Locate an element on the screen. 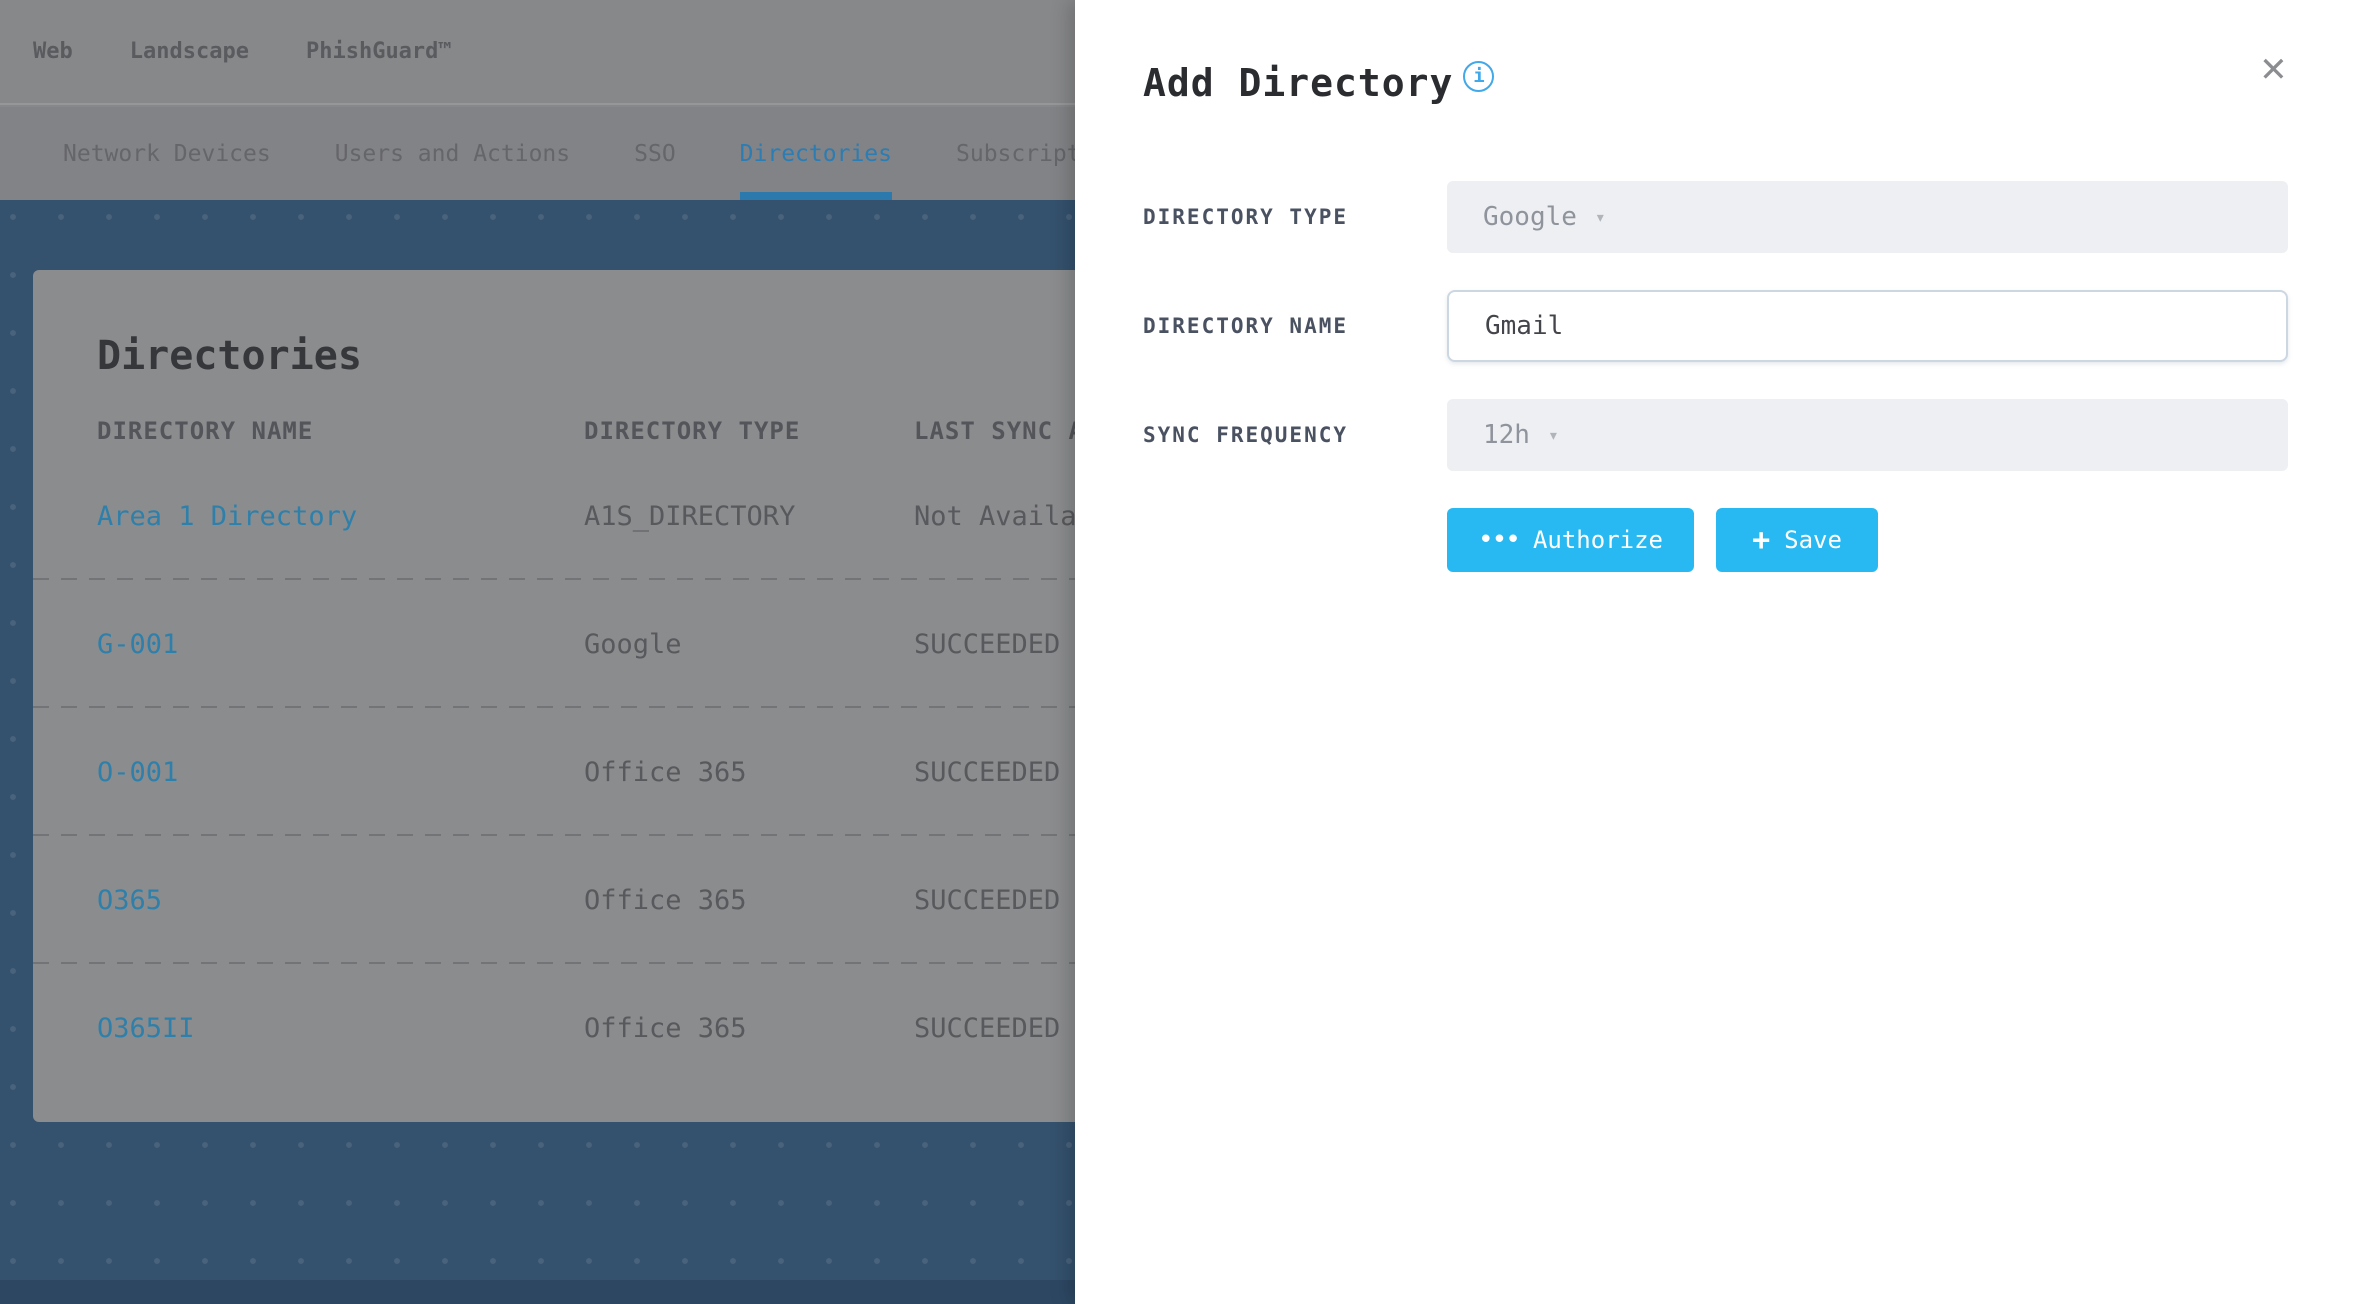 The width and height of the screenshot is (2356, 1304). directory-link: O-001 is located at coordinates (138, 772).